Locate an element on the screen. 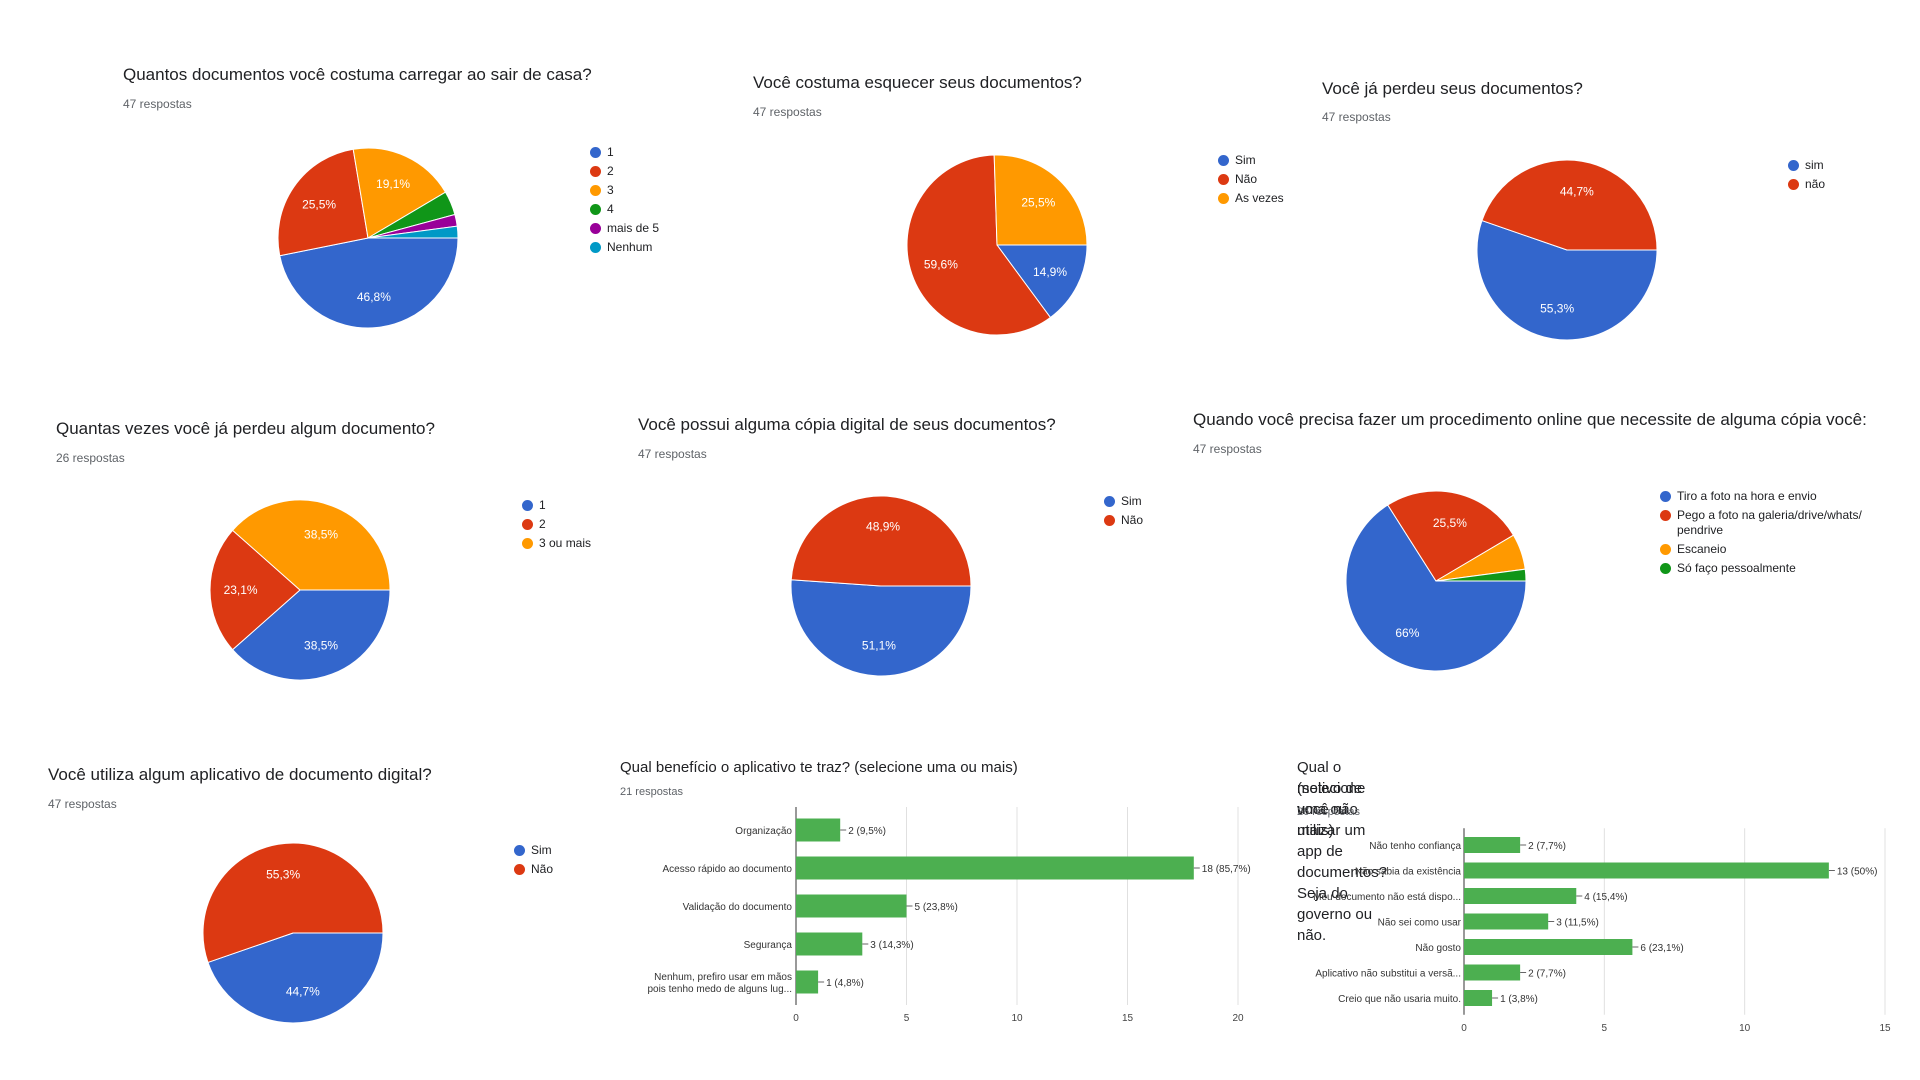  legend-label: sim is located at coordinates (1814, 165).